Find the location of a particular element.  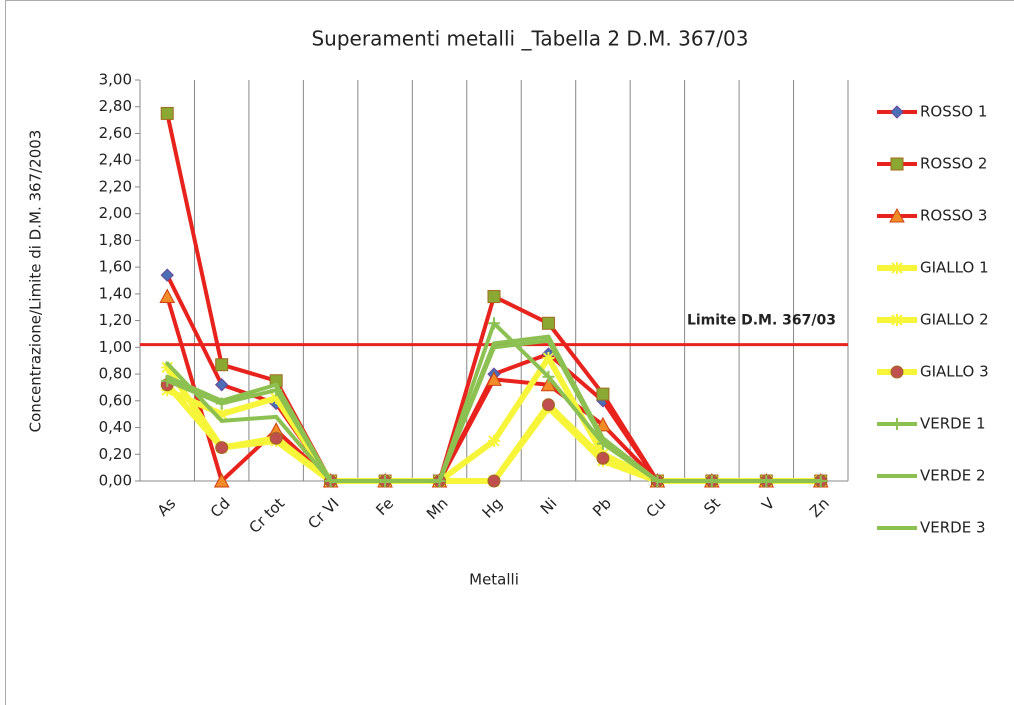

y-tick-label: 1,60 is located at coordinates (115, 267).